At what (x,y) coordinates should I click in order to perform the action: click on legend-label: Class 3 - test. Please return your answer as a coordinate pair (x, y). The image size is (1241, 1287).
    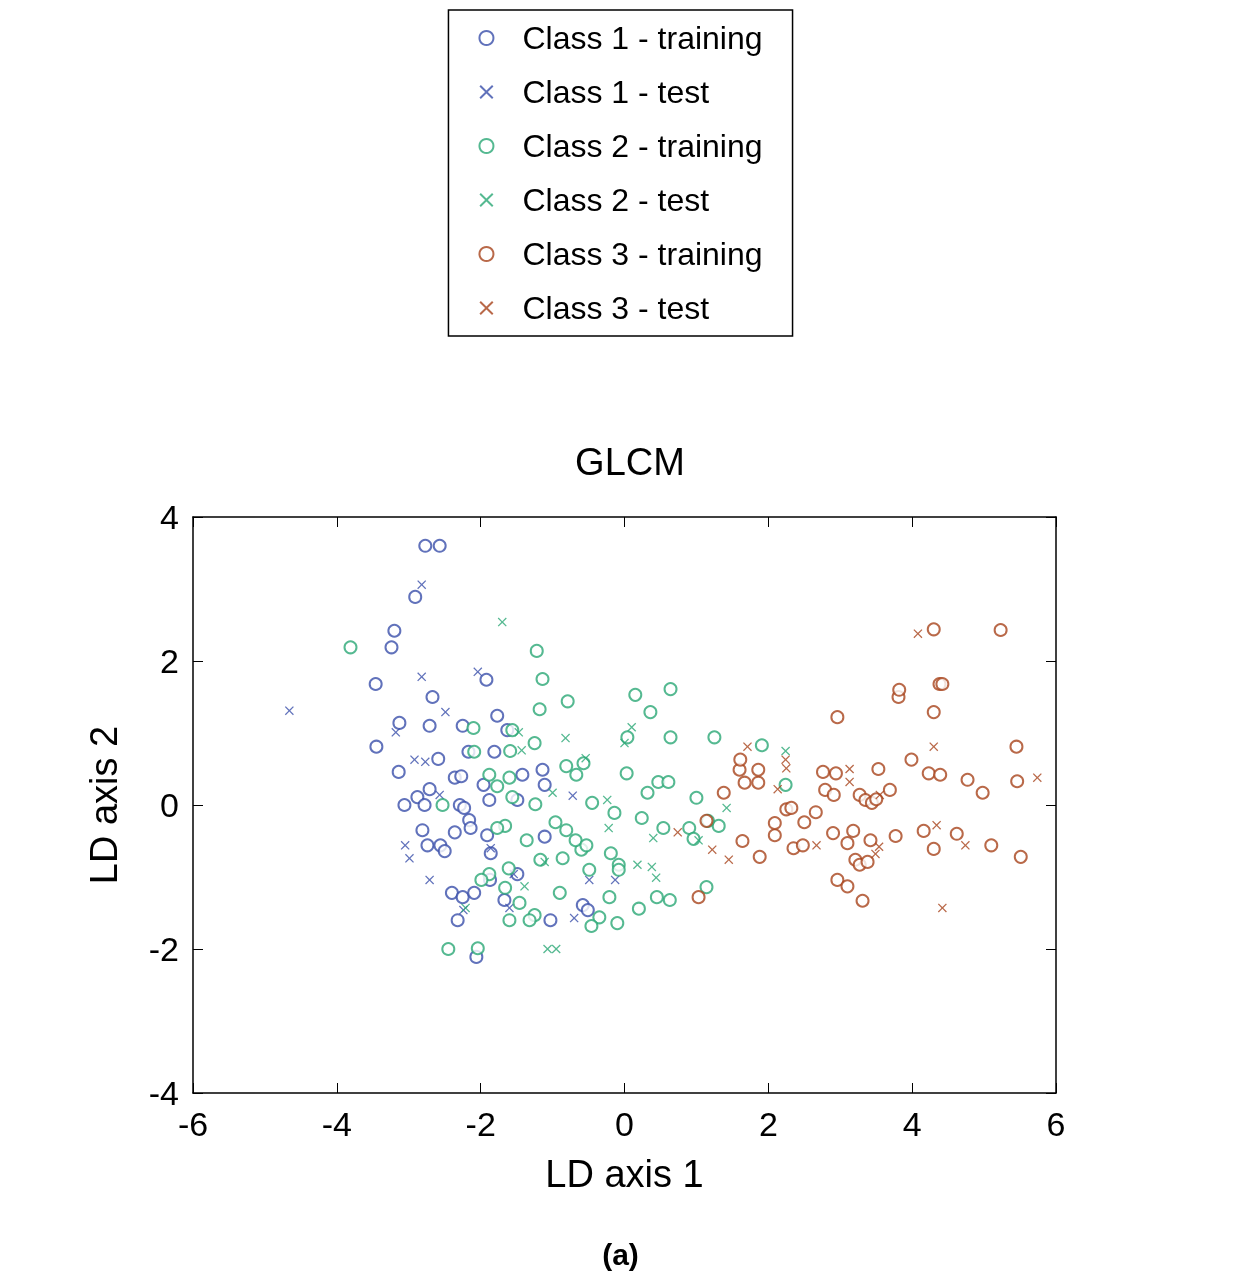
    Looking at the image, I should click on (616, 308).